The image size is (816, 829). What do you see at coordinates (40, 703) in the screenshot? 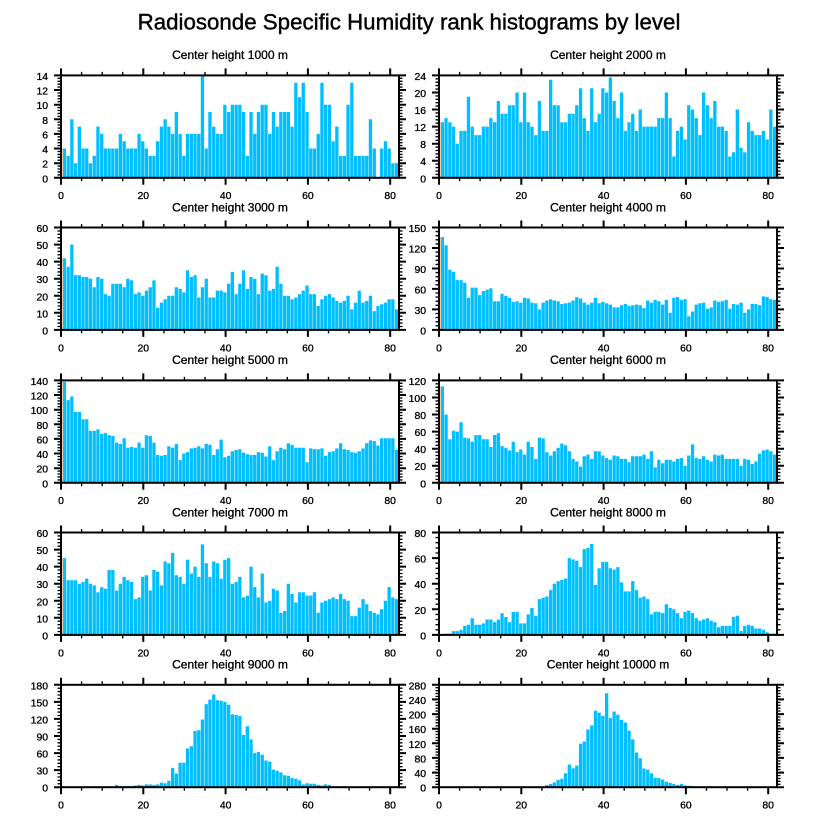
I see `svg-text: 150` at bounding box center [40, 703].